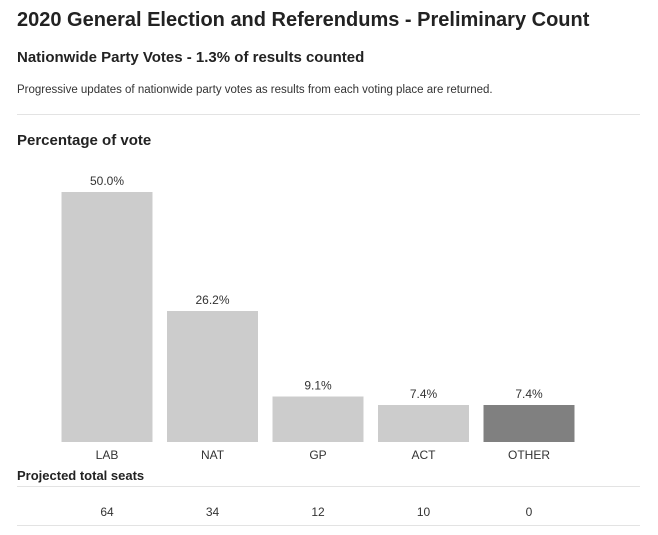 The image size is (658, 535). What do you see at coordinates (328, 114) in the screenshot?
I see `header-divider` at bounding box center [328, 114].